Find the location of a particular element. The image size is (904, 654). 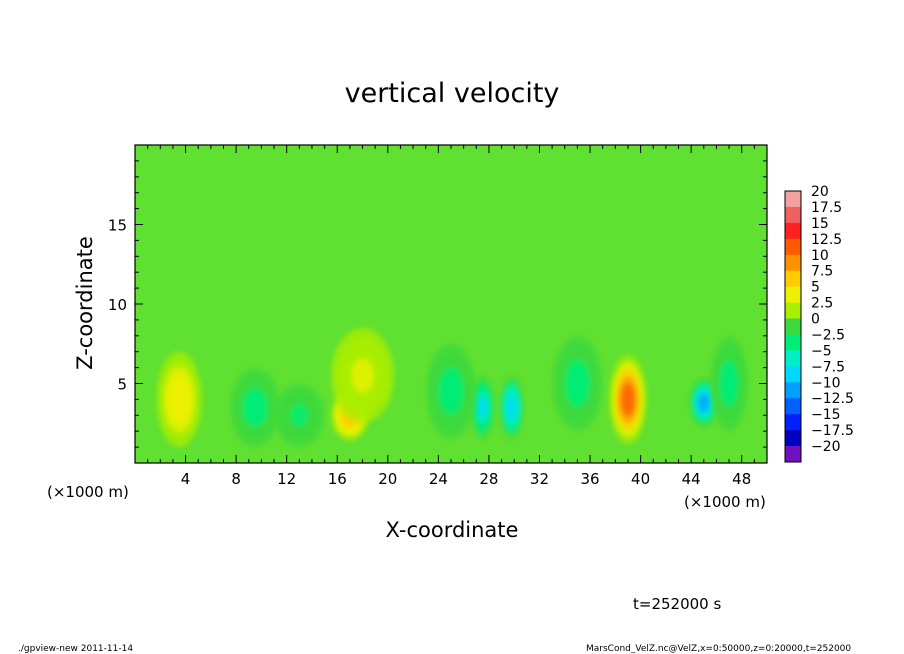

colorbar-label: 17.5 is located at coordinates (826, 208).